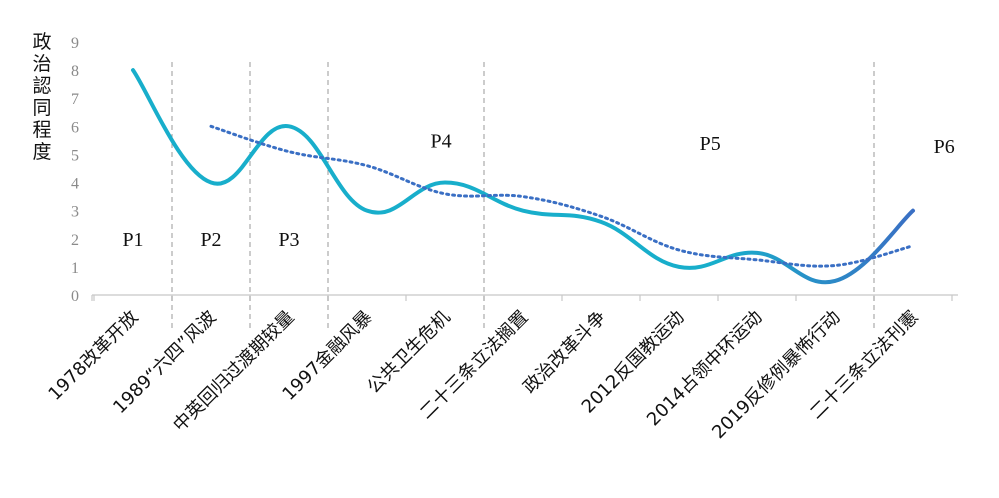 The image size is (999, 498). Describe the element at coordinates (944, 147) in the screenshot. I see `period-label: P6` at that location.